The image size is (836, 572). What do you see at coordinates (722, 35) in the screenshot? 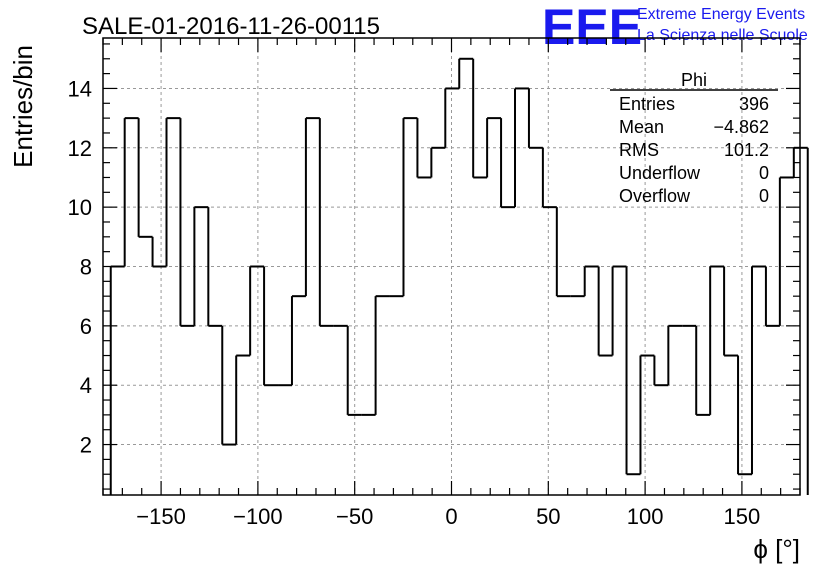
I see `logo-line-2: La Scienza nelle Scuole` at bounding box center [722, 35].